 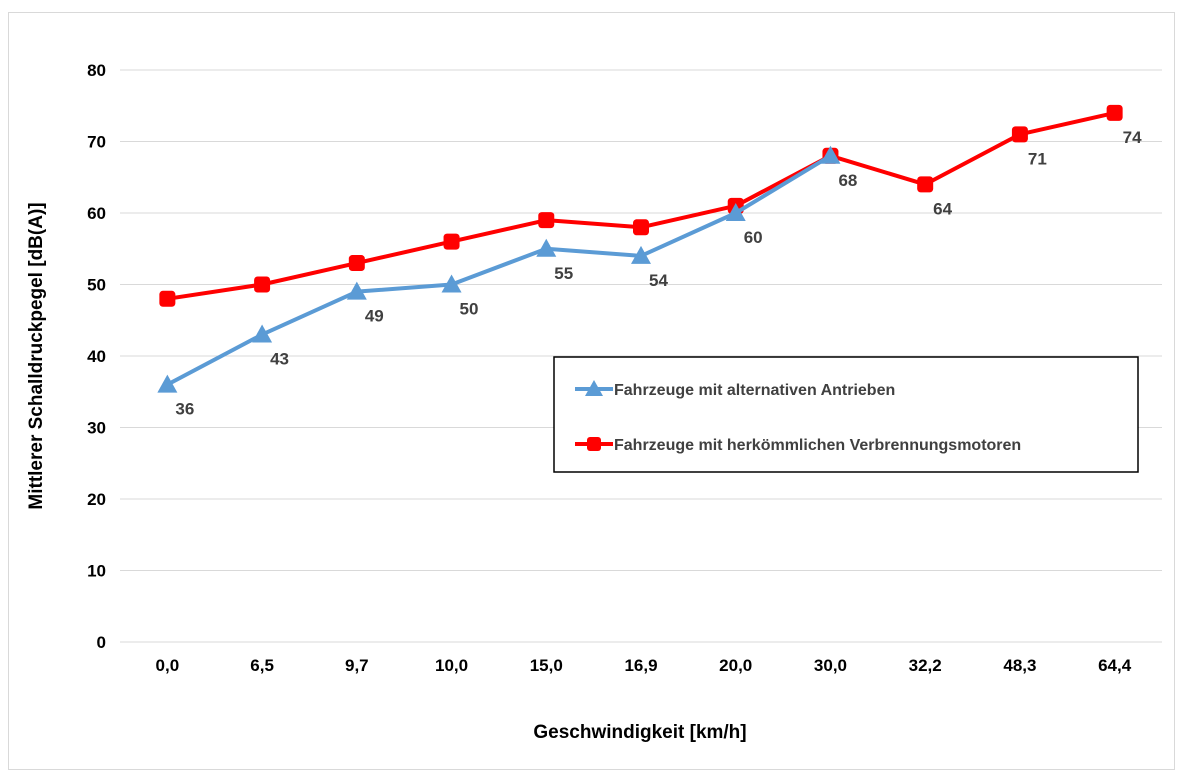 I want to click on x-tick-label: 6,5, so click(x=262, y=665).